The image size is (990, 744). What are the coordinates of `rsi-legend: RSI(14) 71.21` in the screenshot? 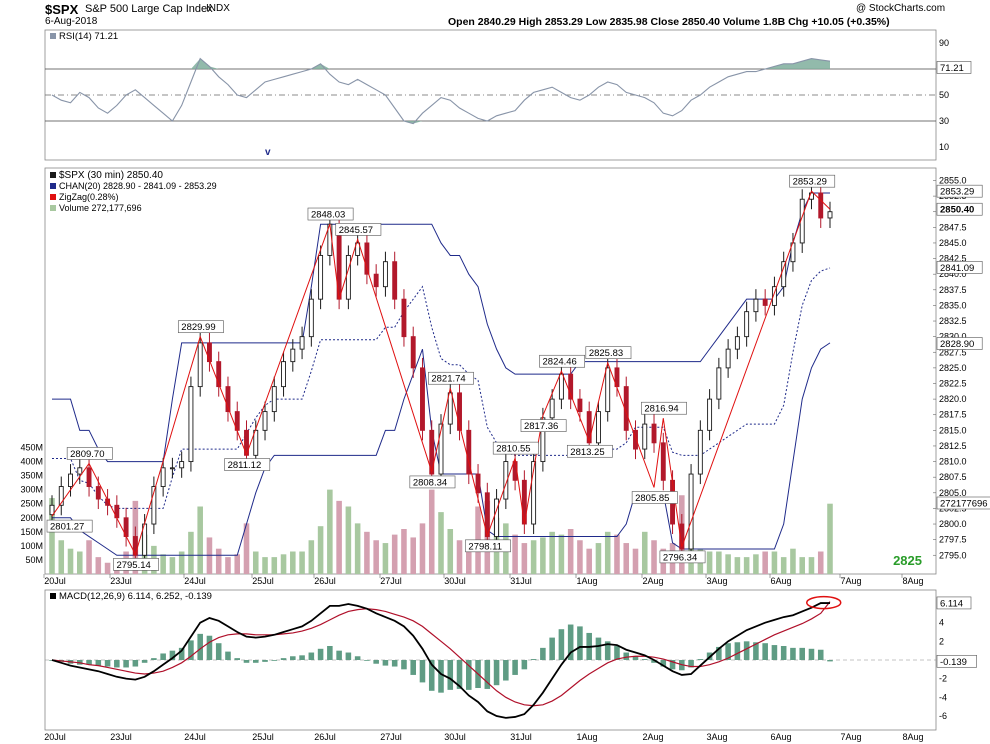 It's located at (88, 36).